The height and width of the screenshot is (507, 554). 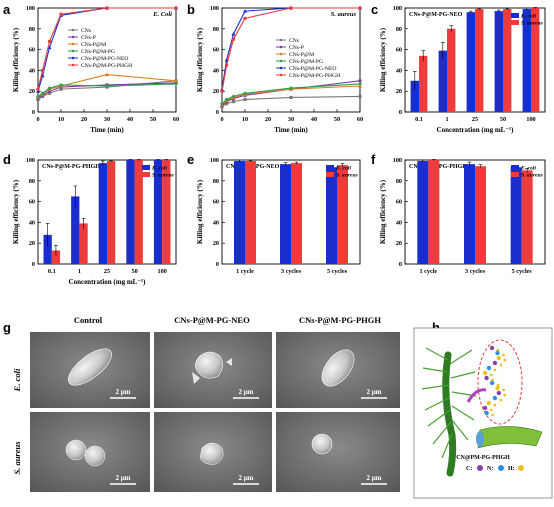 What do you see at coordinates (107, 130) in the screenshot?
I see `x-axis-label: Time (min)` at bounding box center [107, 130].